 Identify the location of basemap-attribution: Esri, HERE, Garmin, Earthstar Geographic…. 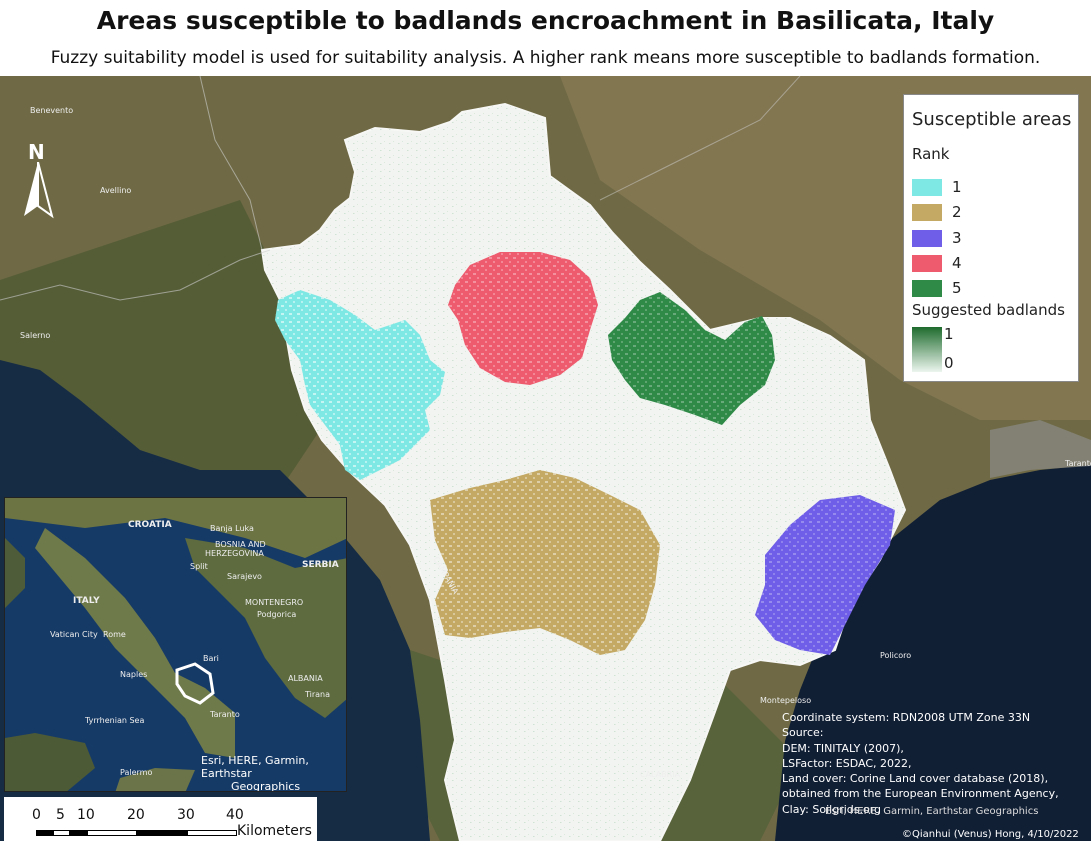
(932, 811).